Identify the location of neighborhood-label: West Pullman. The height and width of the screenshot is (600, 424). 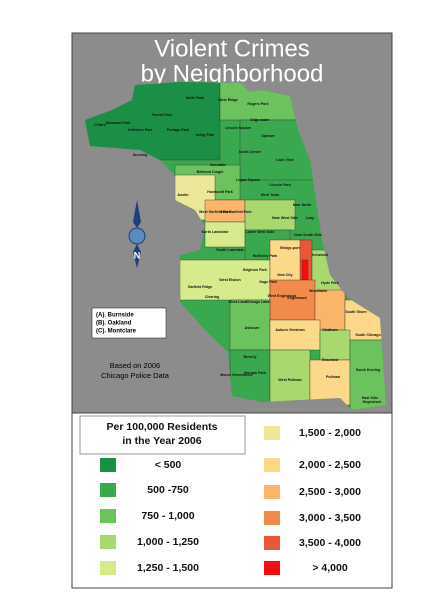
(290, 380).